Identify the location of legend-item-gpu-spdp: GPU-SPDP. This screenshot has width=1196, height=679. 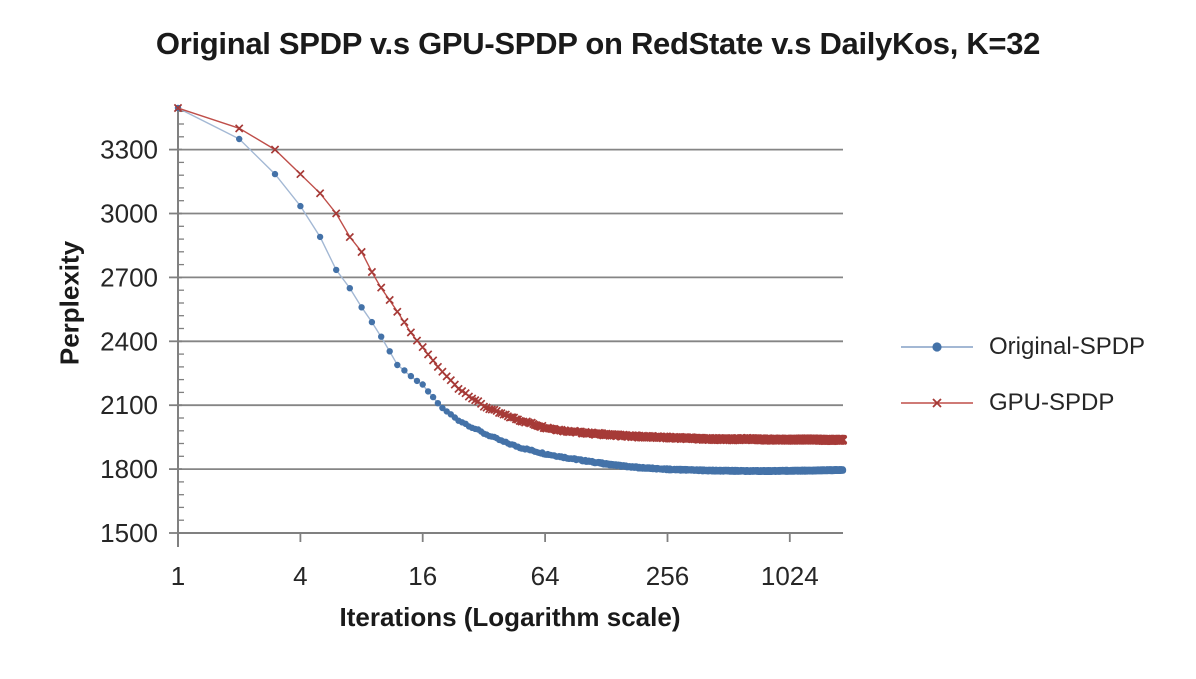
(1022, 403).